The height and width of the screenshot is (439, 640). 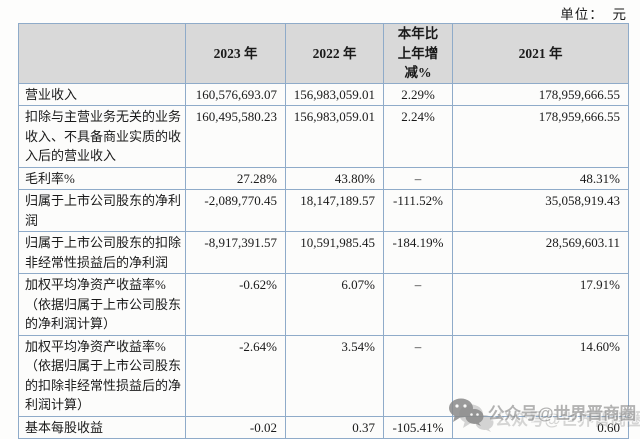 What do you see at coordinates (235, 178) in the screenshot?
I see `value-2023: 27.28%` at bounding box center [235, 178].